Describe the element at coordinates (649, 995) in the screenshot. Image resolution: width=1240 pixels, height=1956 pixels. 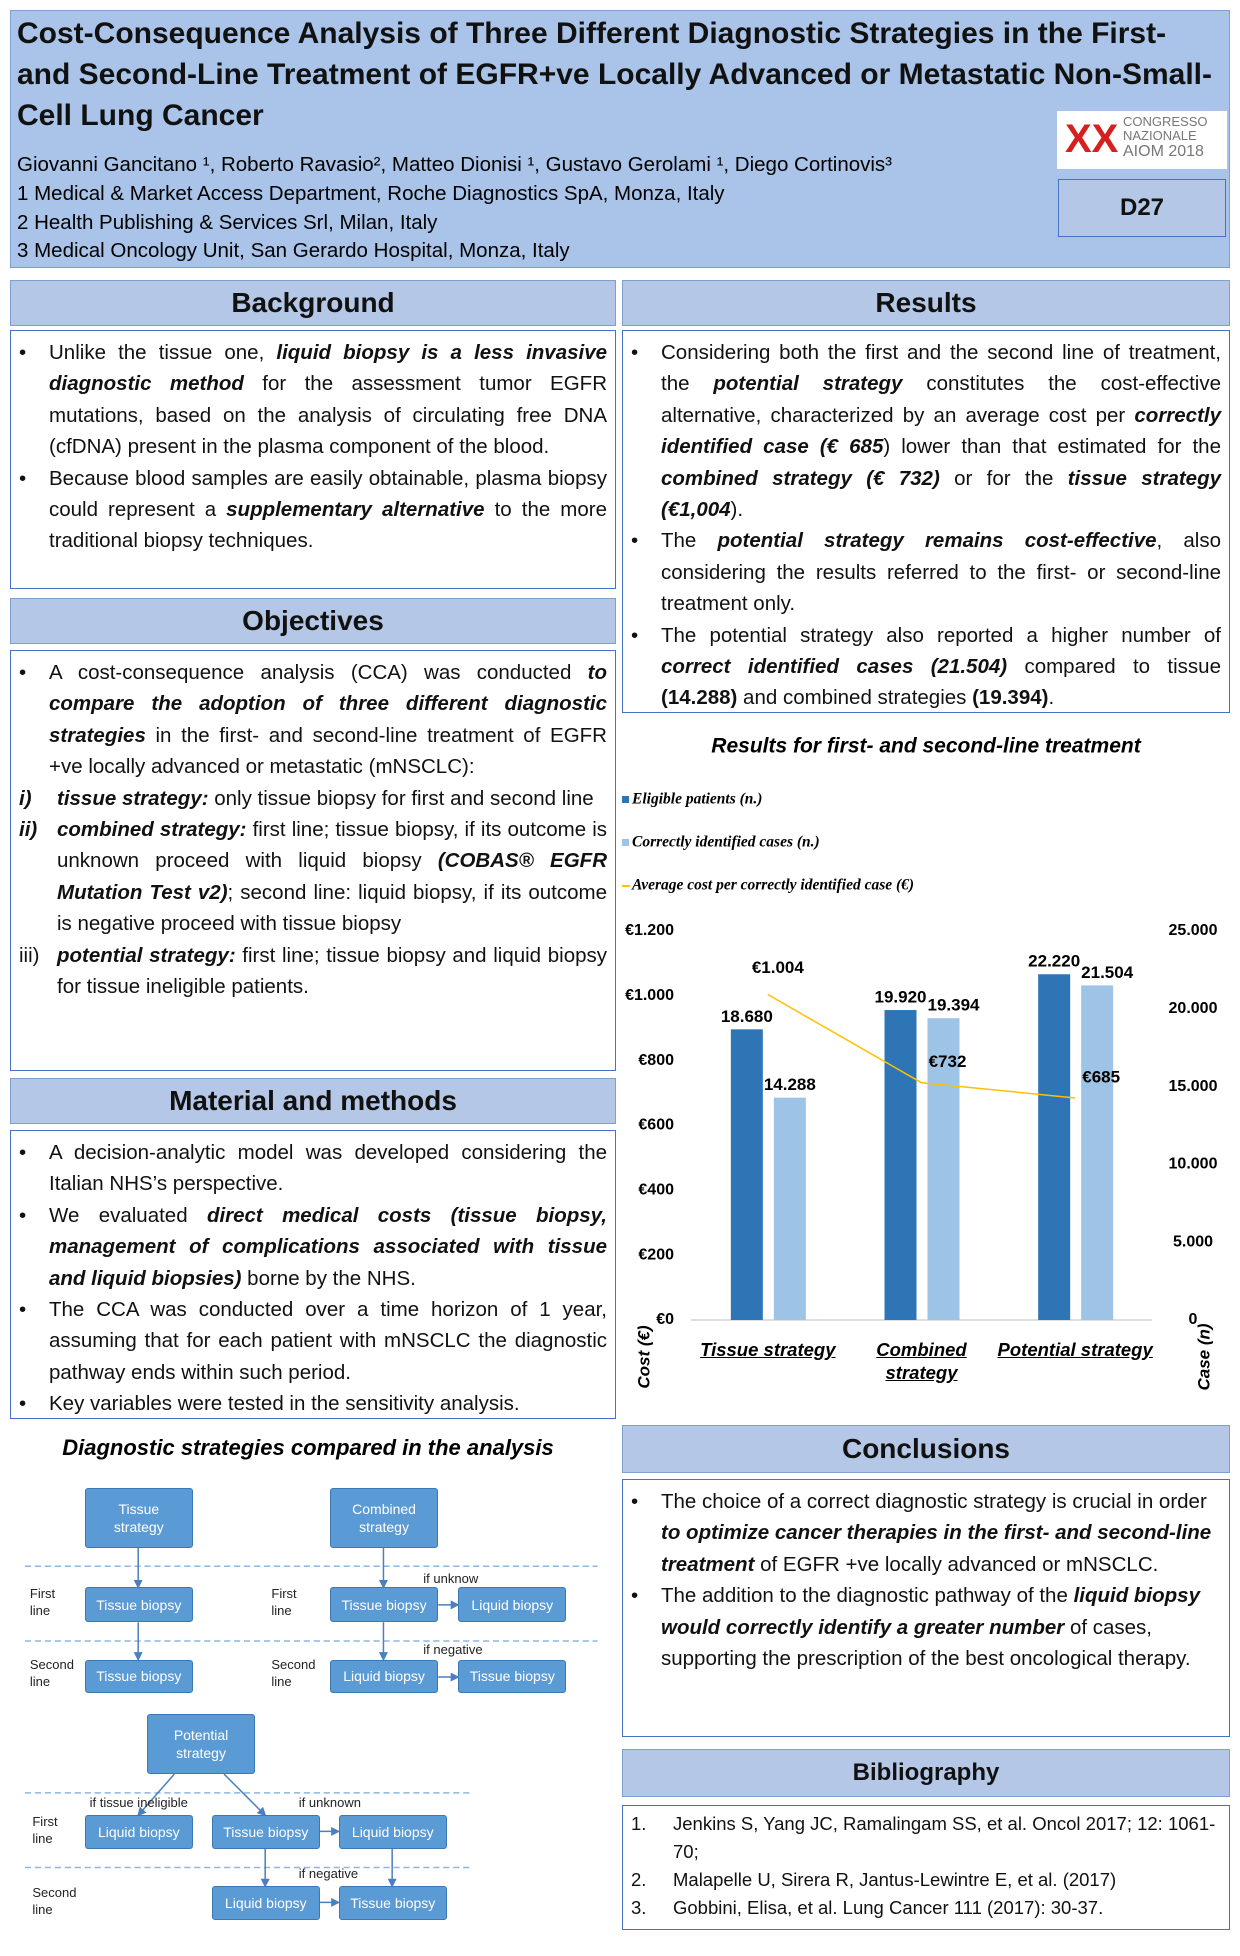
I see `y-tick-label: €1.000` at that location.